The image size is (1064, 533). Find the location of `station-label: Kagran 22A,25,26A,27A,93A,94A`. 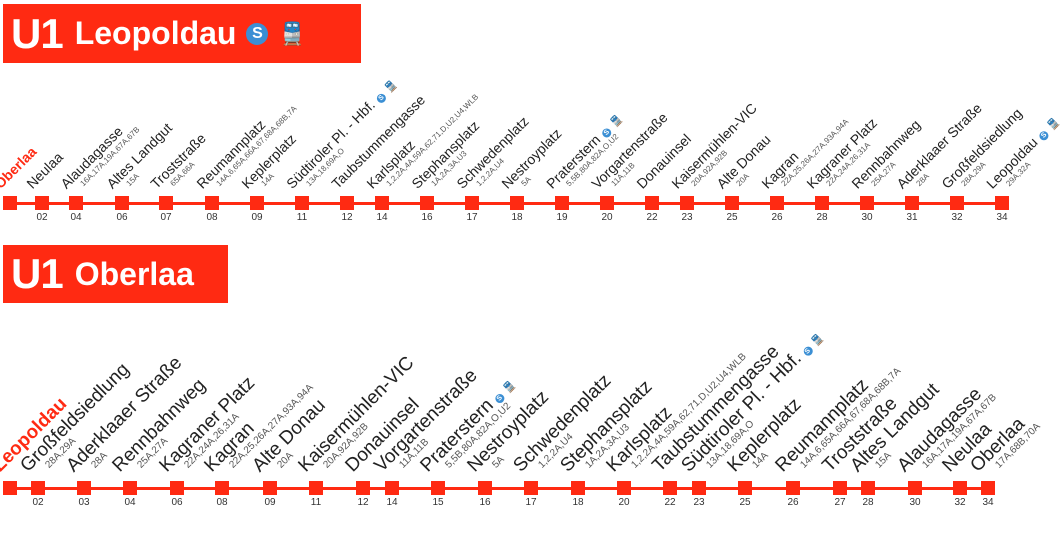

station-label: Kagran 22A,25,26A,27A,93A,94A is located at coordinates (804, 155).